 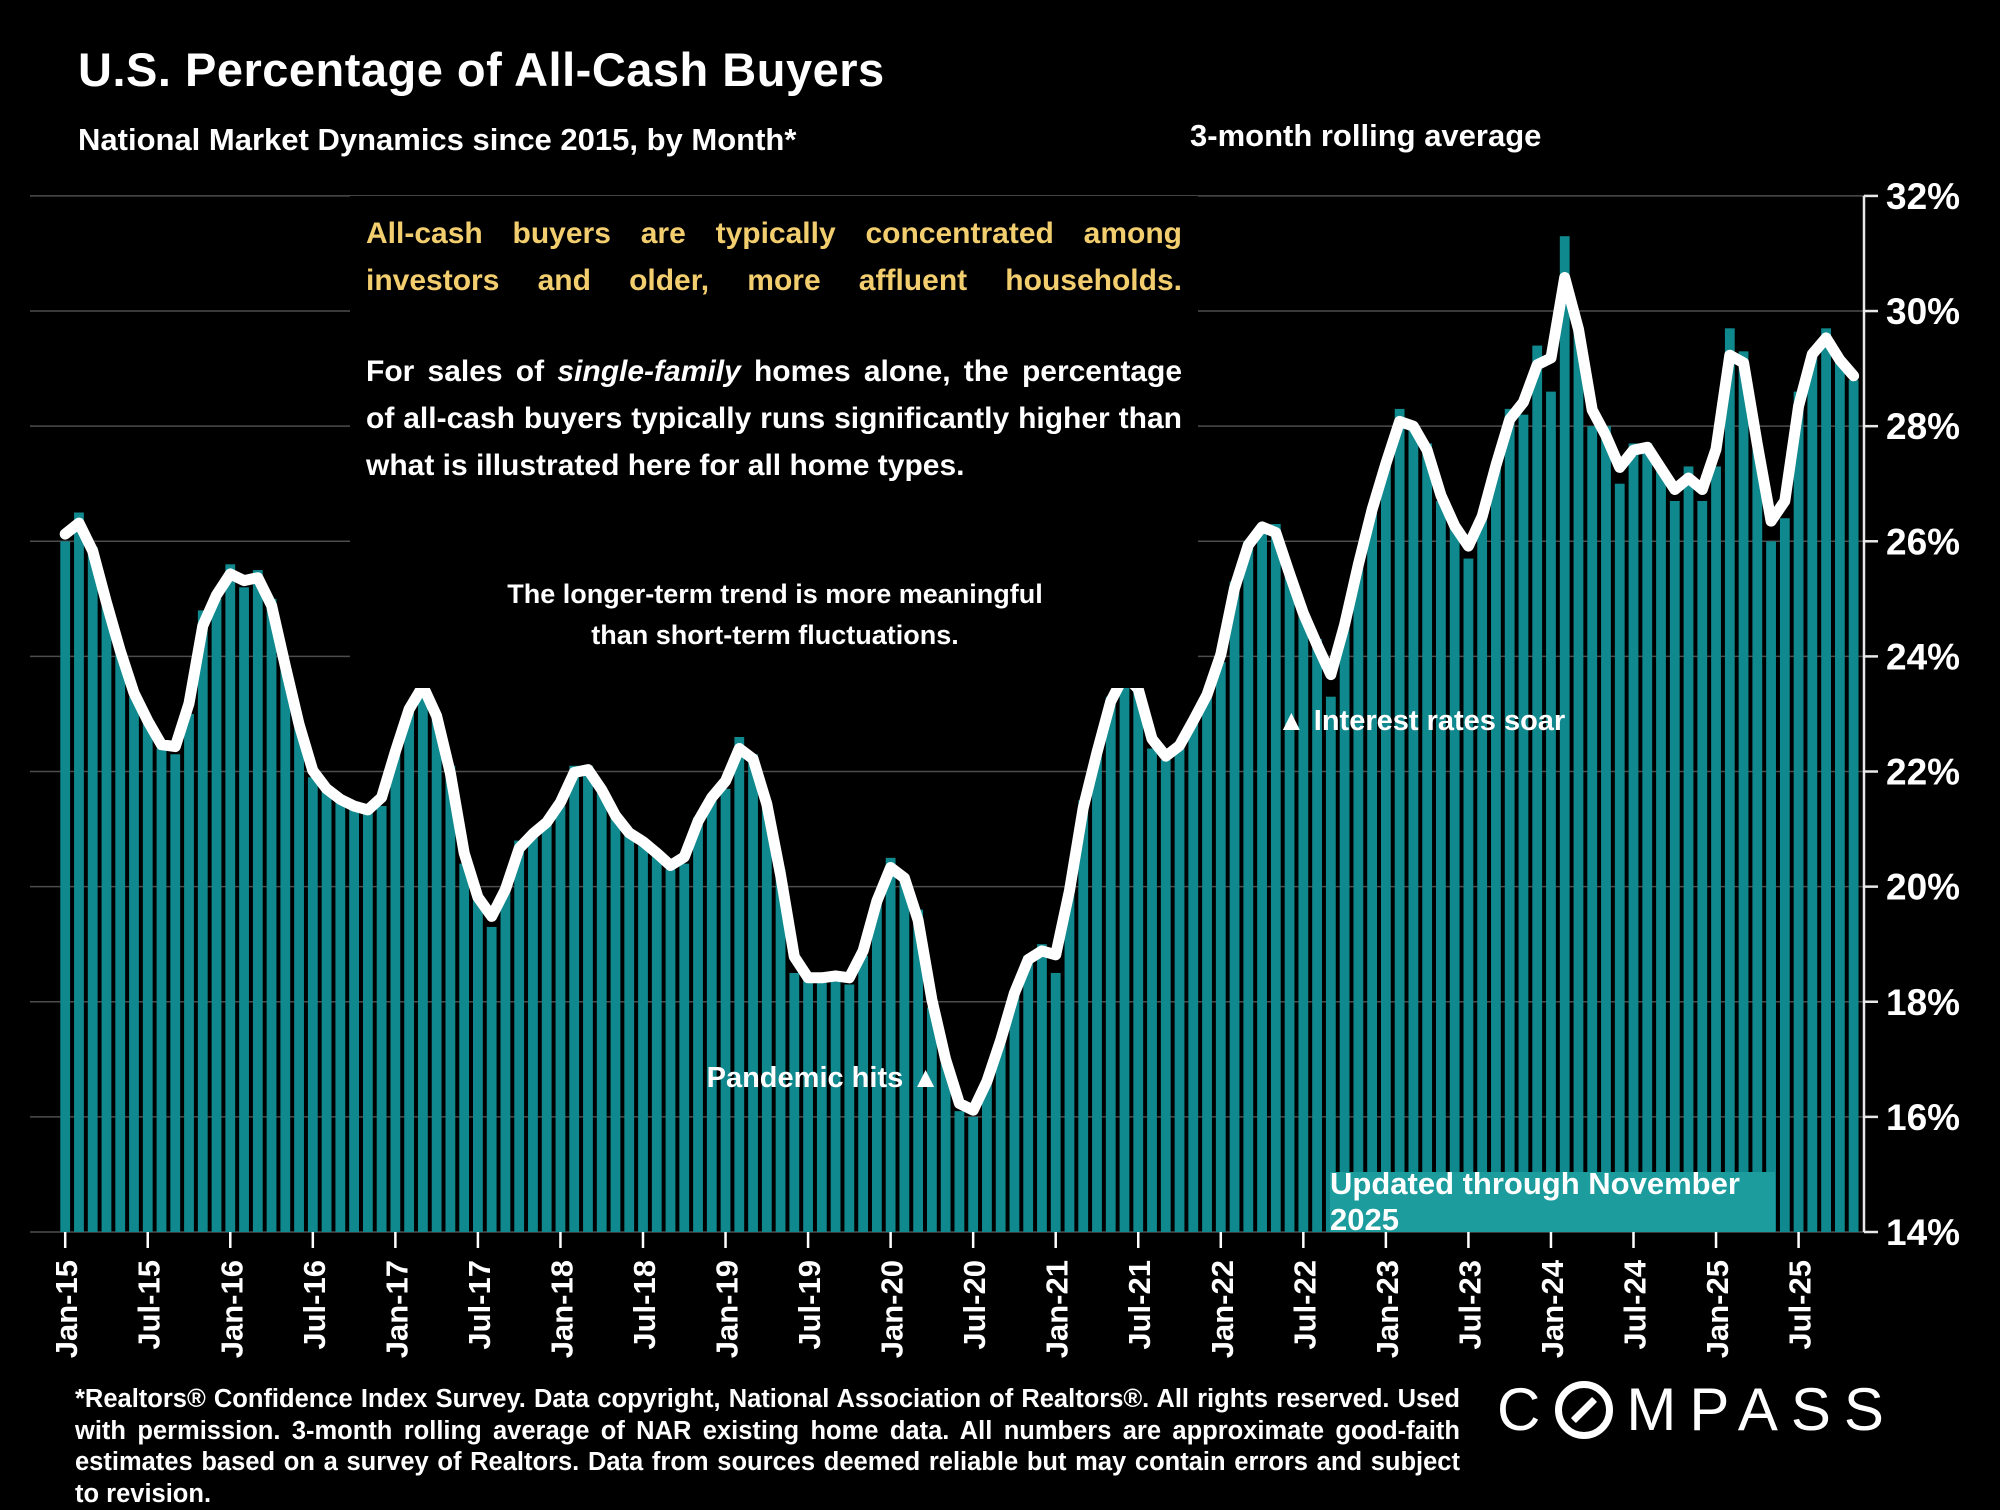 I want to click on pandemic-annotation: Pandemic hits ▲, so click(x=823, y=1078).